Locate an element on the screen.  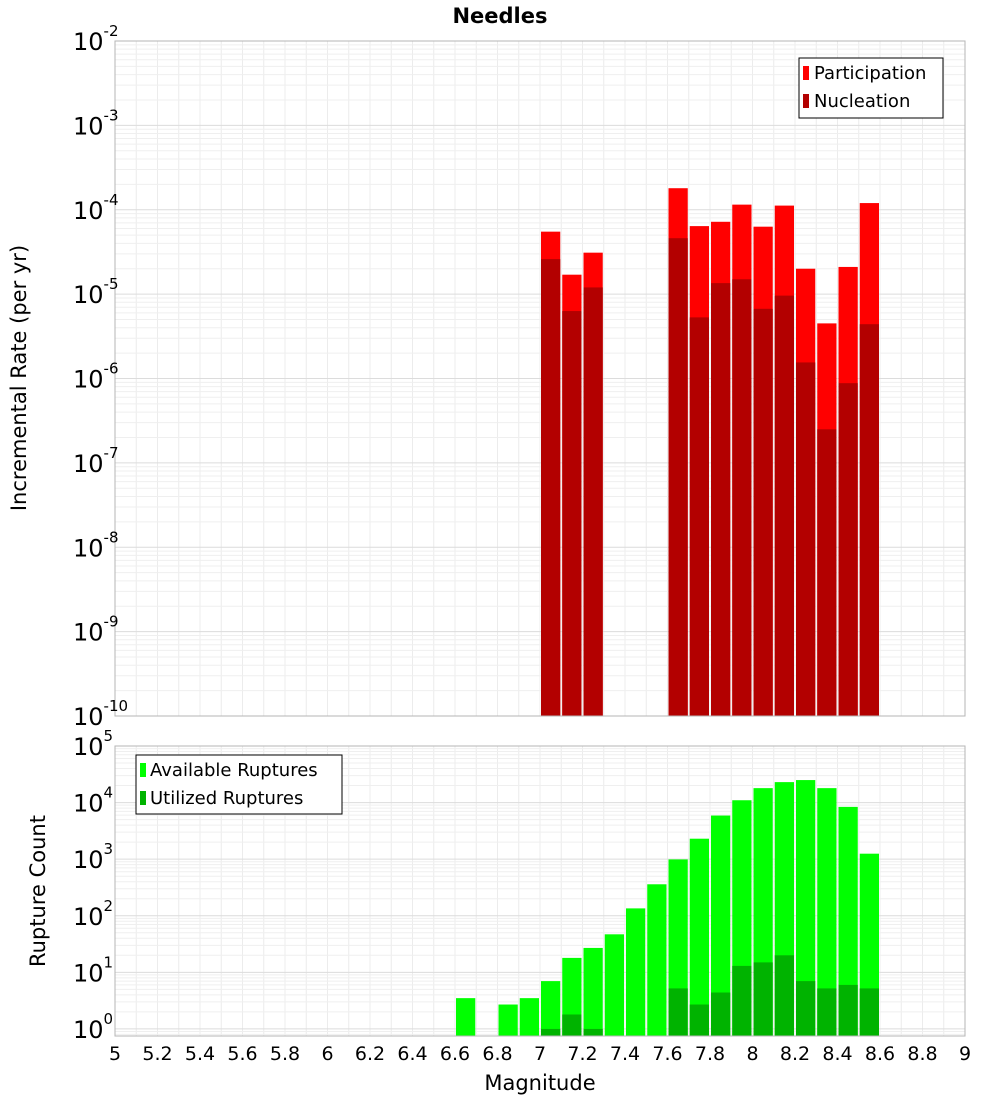
legend-swatch-available is located at coordinates (143, 770).